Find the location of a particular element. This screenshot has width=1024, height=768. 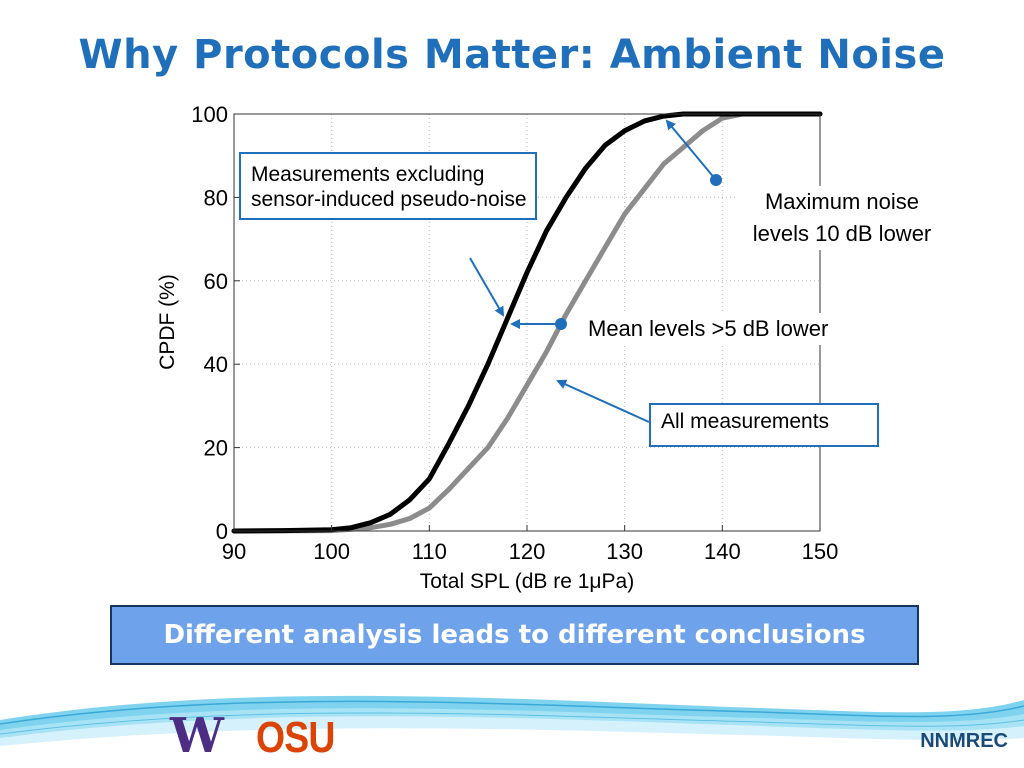

x-tick-label: 90 is located at coordinates (234, 551).